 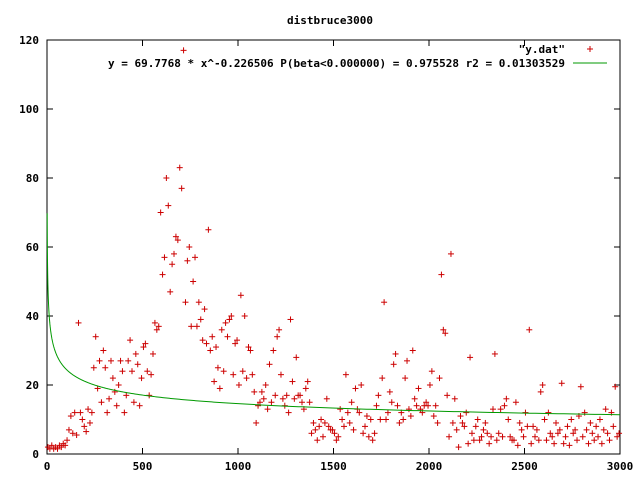 I want to click on x-tick-label: 0, so click(x=47, y=466).